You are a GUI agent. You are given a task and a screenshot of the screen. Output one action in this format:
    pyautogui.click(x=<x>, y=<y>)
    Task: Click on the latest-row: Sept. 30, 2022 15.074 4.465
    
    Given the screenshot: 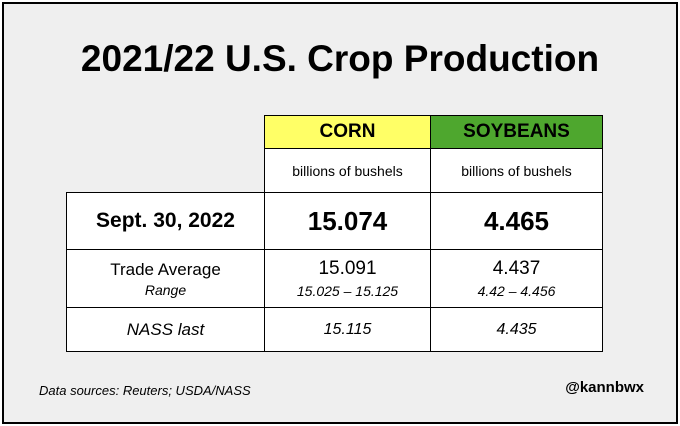 What is the action you would take?
    pyautogui.click(x=334, y=221)
    